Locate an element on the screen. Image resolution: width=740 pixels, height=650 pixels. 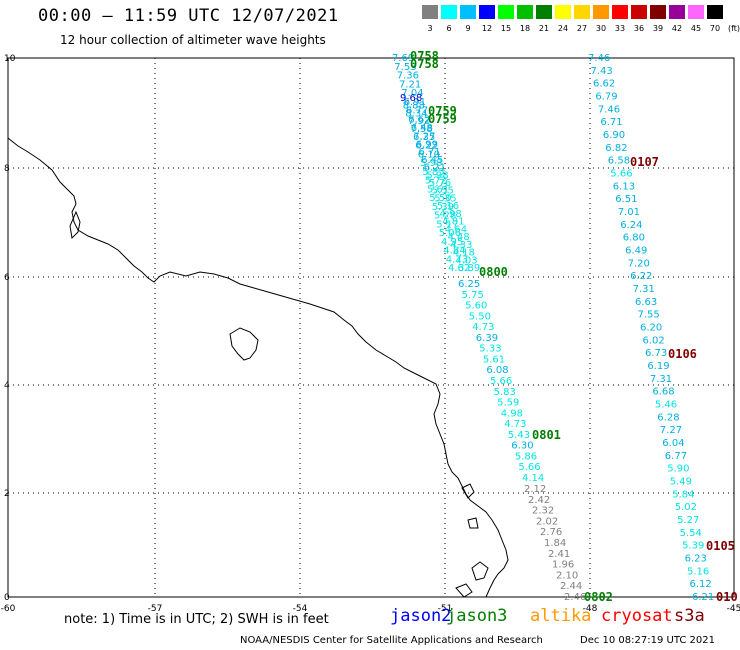
wave-height-value: 8.34 is located at coordinates (416, 114).